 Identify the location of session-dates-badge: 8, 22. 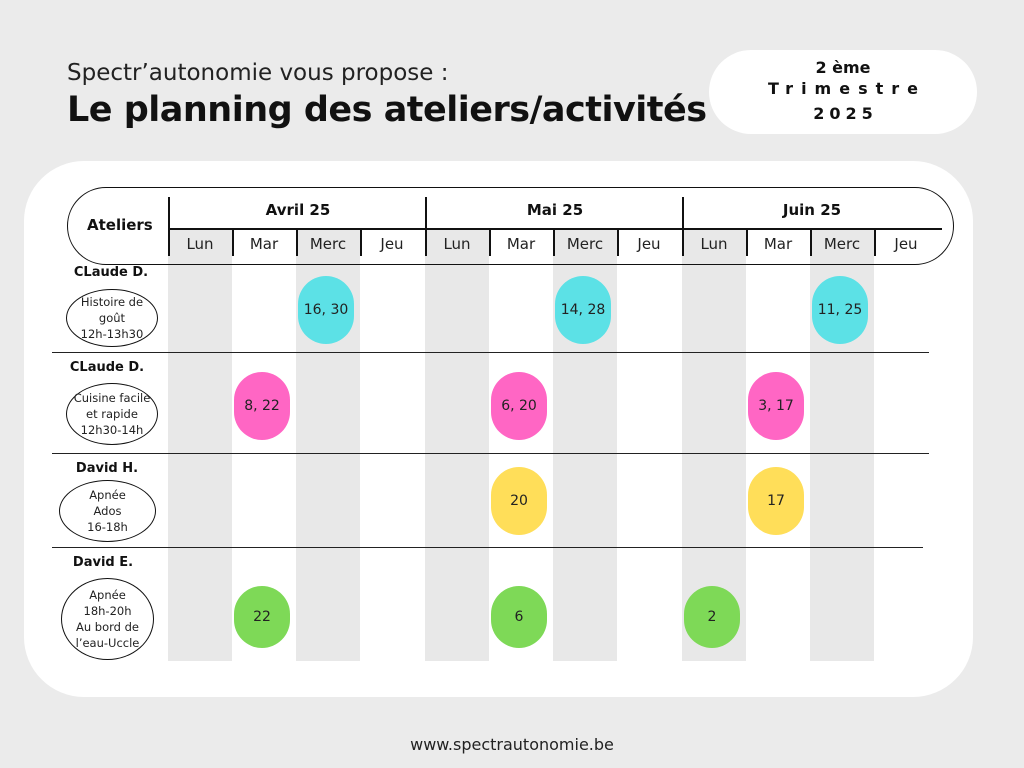
(262, 406).